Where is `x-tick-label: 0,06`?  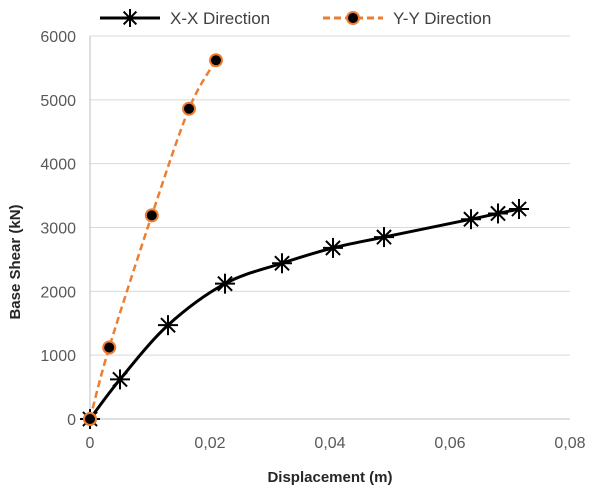 x-tick-label: 0,06 is located at coordinates (449, 443).